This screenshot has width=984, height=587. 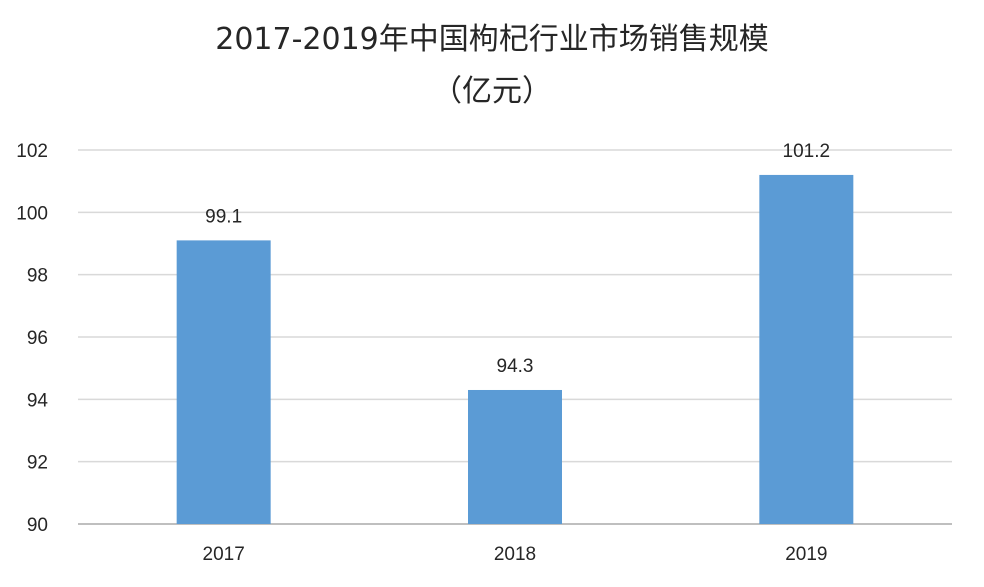 I want to click on data-label: 101.2, so click(x=807, y=151).